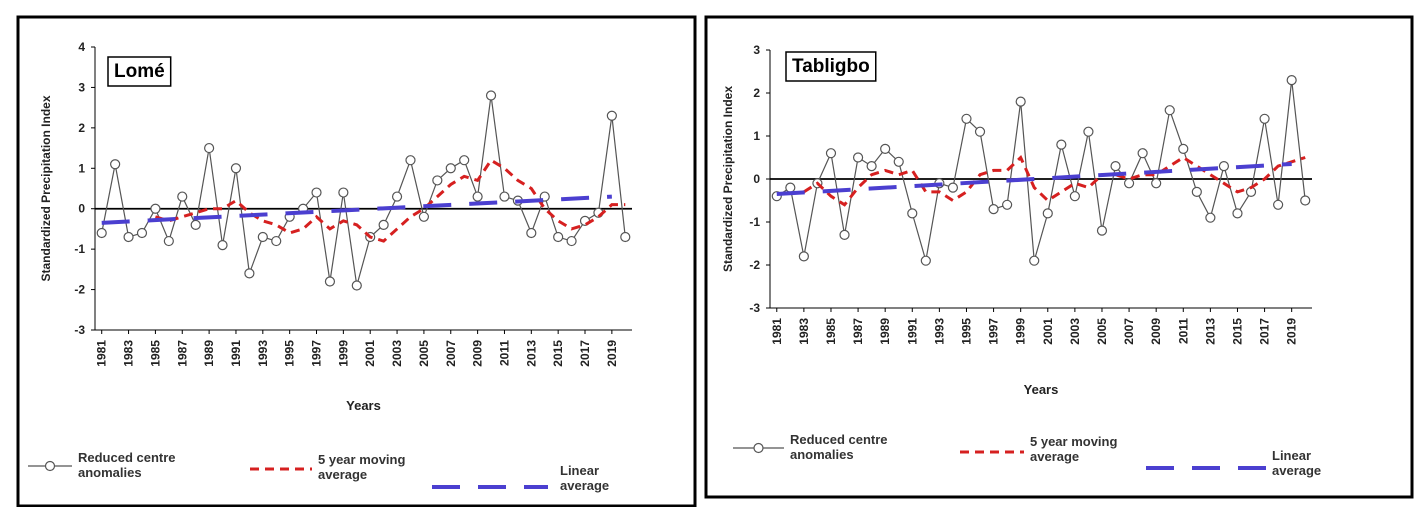 This screenshot has width=1426, height=507. What do you see at coordinates (1129, 331) in the screenshot?
I see `x-tick-label: 2007` at bounding box center [1129, 331].